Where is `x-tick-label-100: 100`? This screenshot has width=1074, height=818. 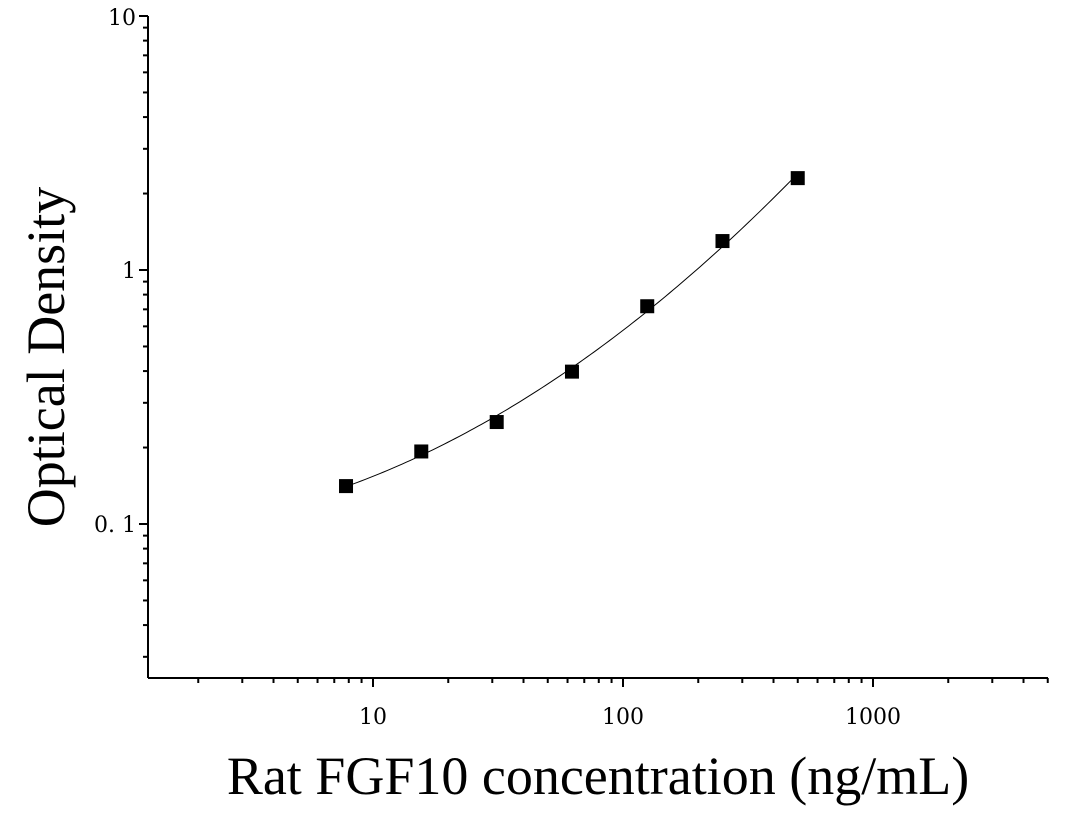 x-tick-label-100: 100 is located at coordinates (623, 717).